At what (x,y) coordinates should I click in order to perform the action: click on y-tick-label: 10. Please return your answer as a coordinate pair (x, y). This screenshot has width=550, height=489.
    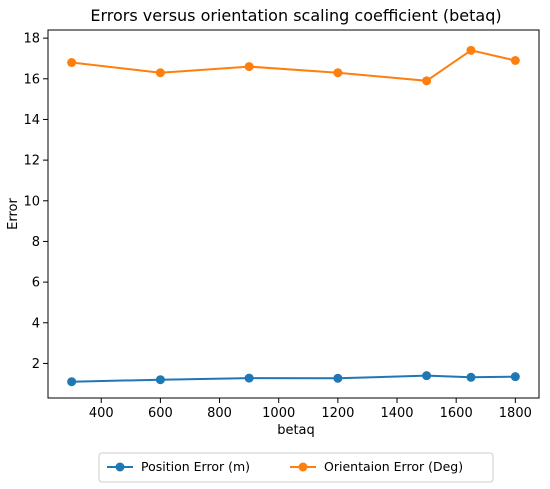
    Looking at the image, I should click on (31, 201).